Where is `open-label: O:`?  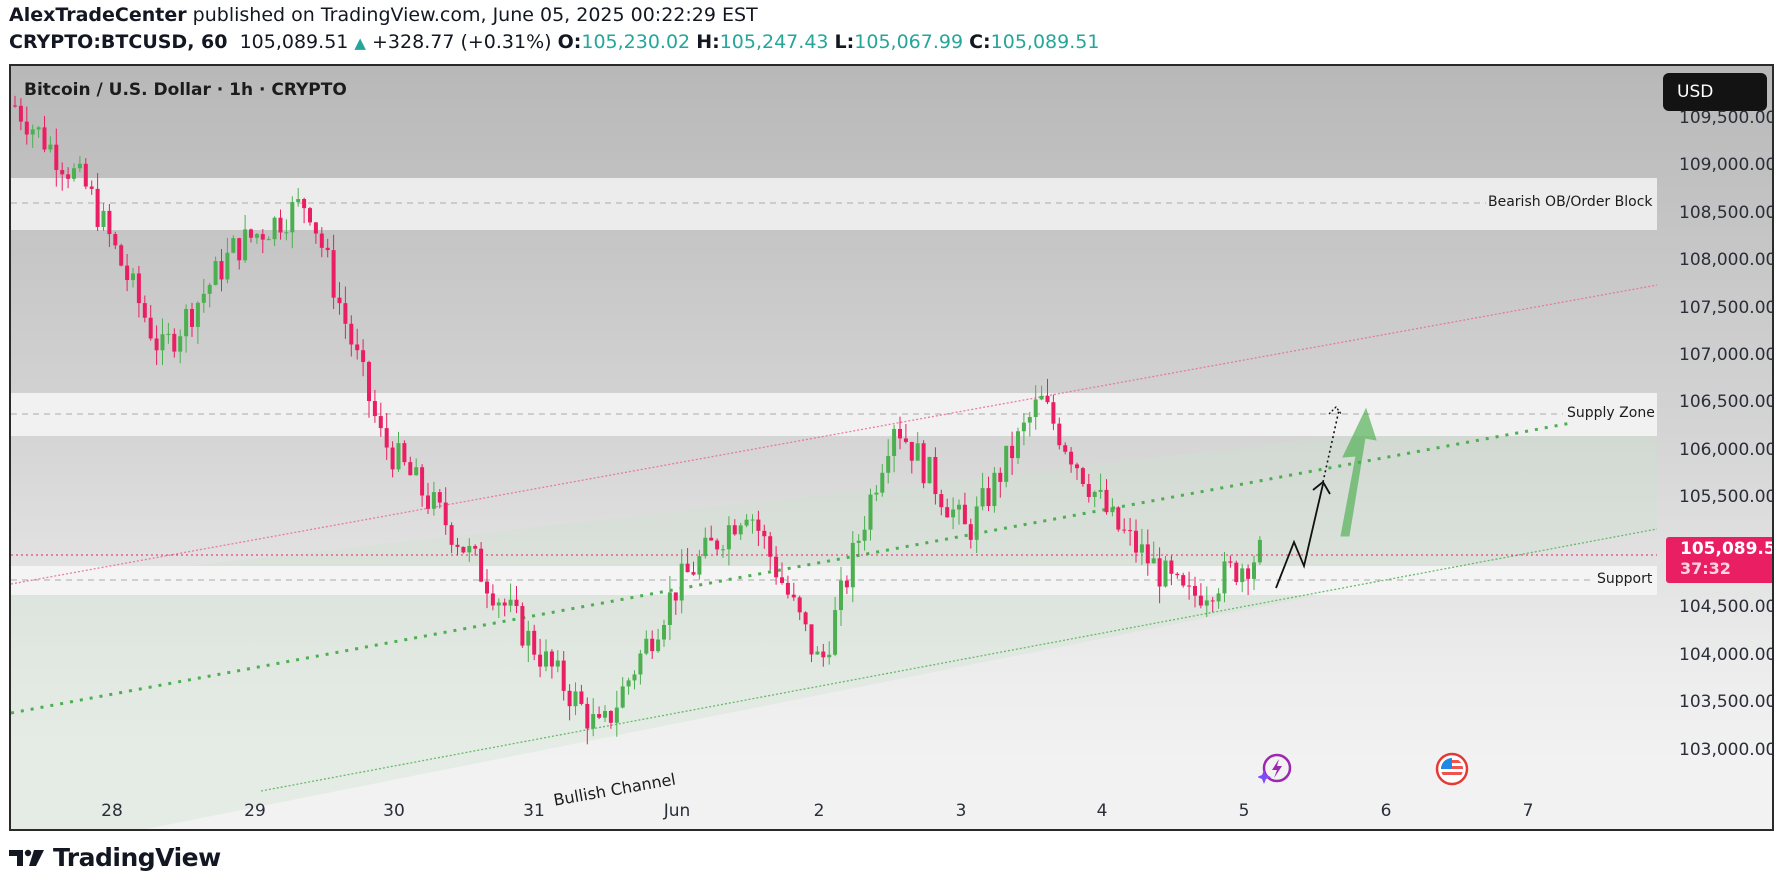 open-label: O: is located at coordinates (569, 42).